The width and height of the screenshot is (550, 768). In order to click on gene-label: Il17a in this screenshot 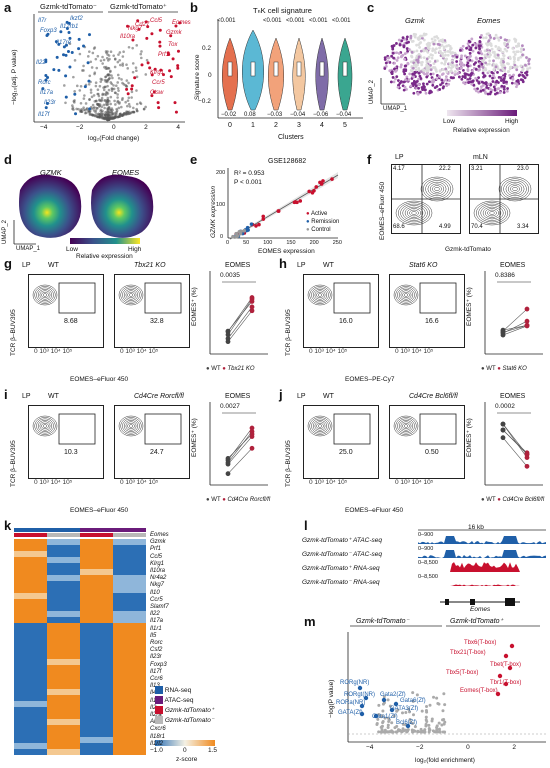, I will do `click(47, 93)`.